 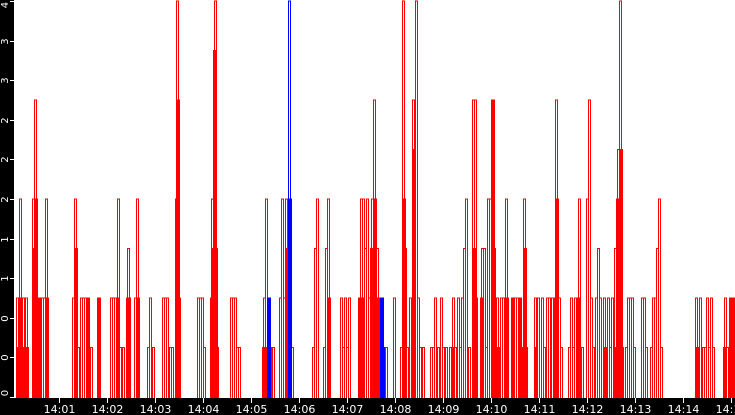 I want to click on x-tick-label: 14:05, so click(x=252, y=409).